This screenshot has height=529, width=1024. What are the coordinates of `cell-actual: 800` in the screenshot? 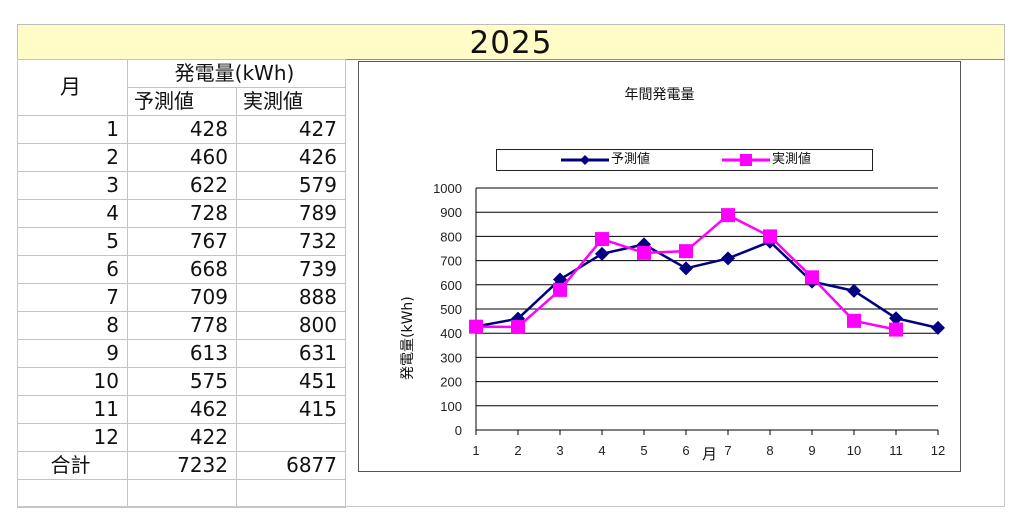 It's located at (291, 325).